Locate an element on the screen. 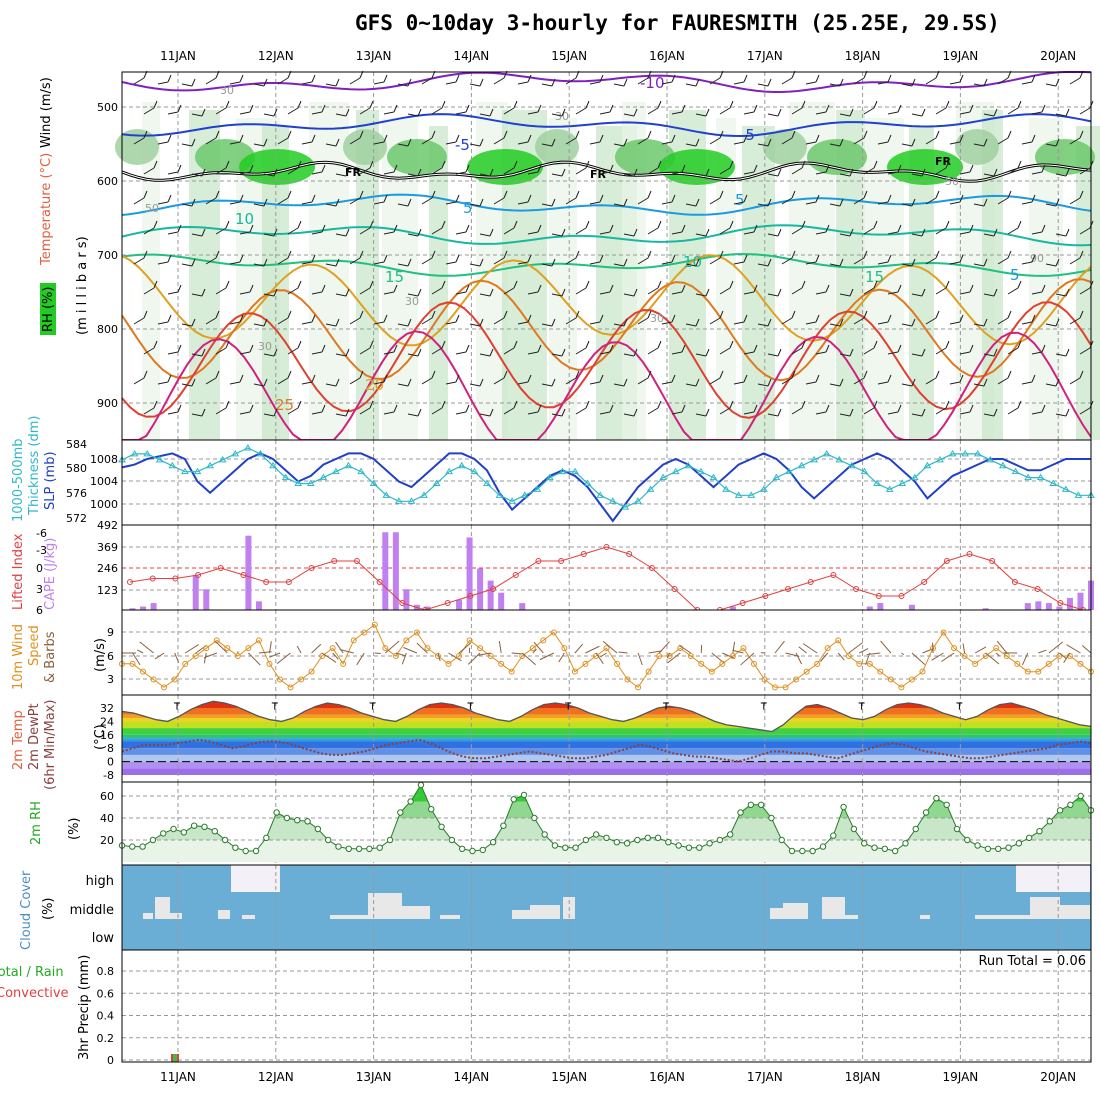 Image resolution: width=1100 pixels, height=1100 pixels. ylabel-rh2m: 2m RH is located at coordinates (36, 823).